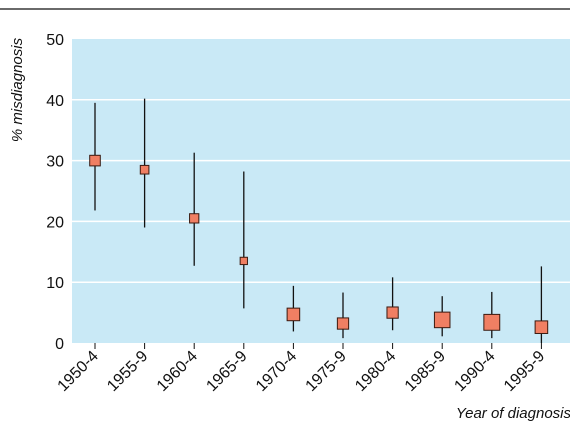 This screenshot has height=427, width=570. Describe the element at coordinates (326, 371) in the screenshot. I see `x-tick-label: 1975-9` at that location.